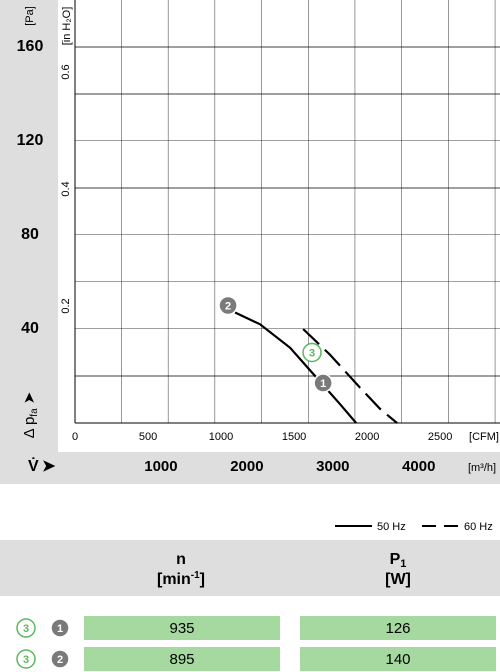 This screenshot has height=672, width=500. I want to click on symbol-sub: 1, so click(403, 564).